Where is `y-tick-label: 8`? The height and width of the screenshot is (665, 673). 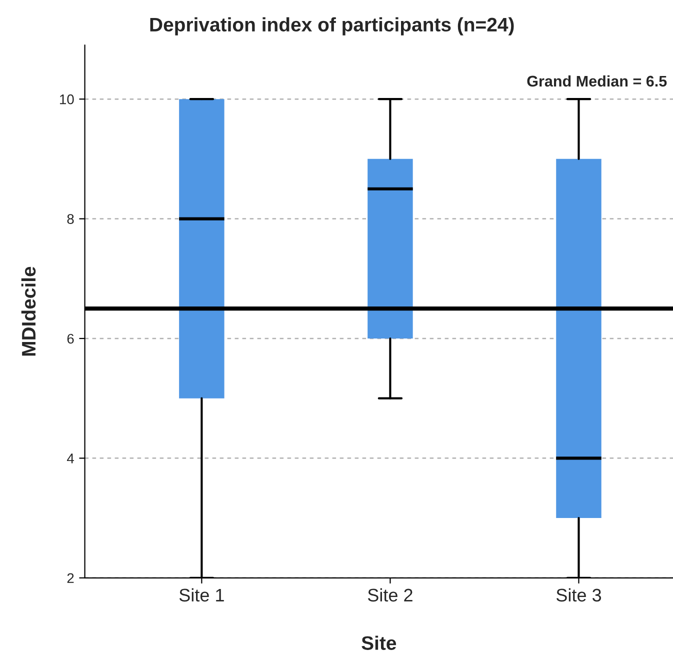
y-tick-label: 8 is located at coordinates (70, 219).